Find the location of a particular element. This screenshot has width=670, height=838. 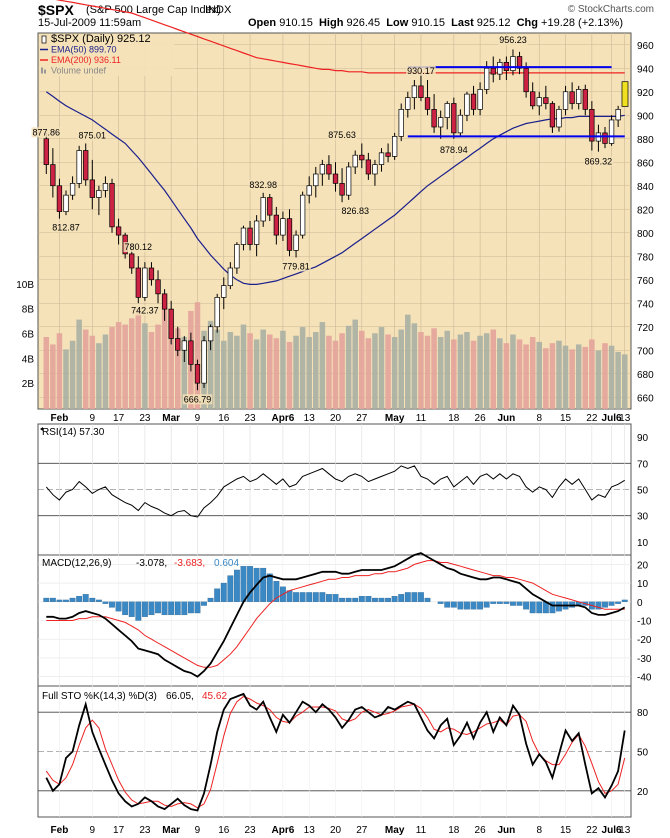

macd-legend-label: MACD(12,26,9) is located at coordinates (76, 563).